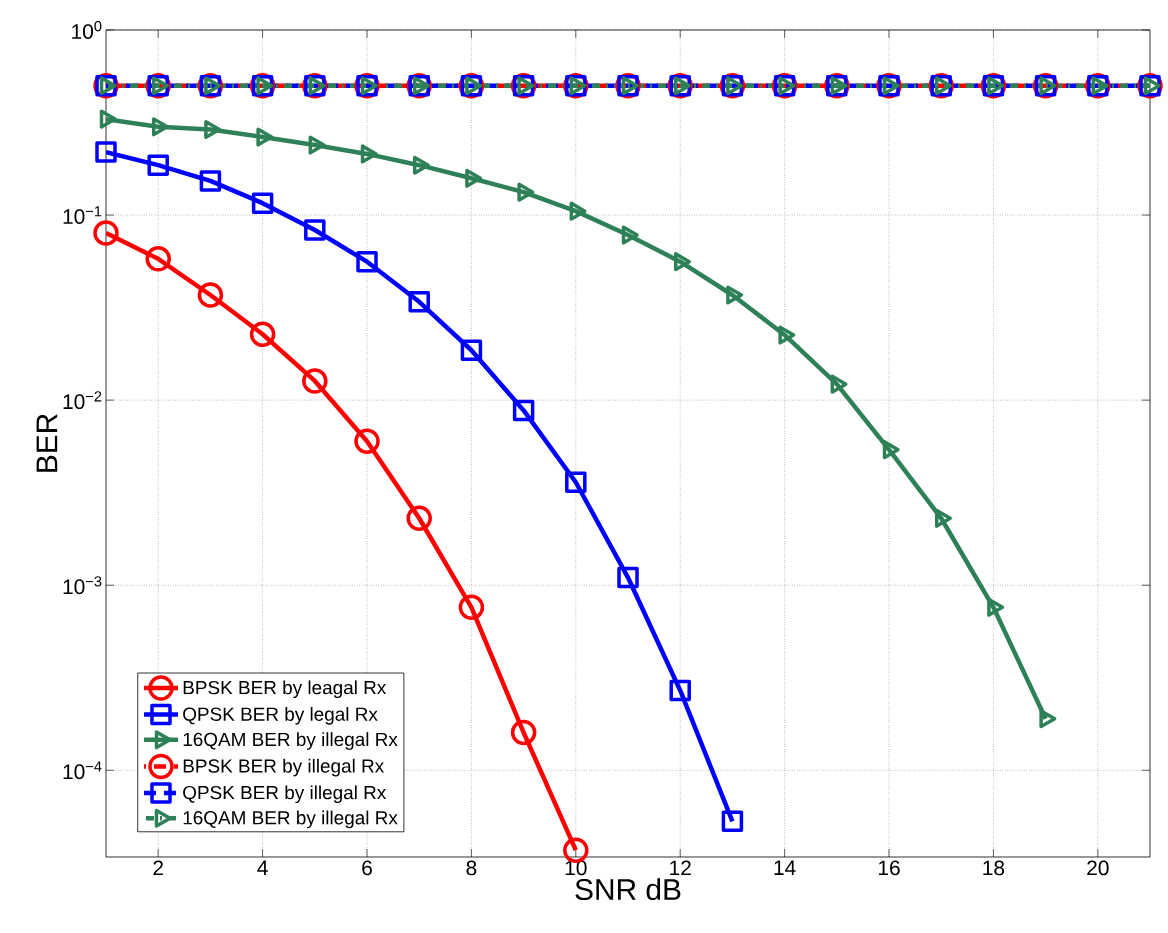 The image size is (1168, 933). I want to click on legend-label: QPSK BER by legal Rx, so click(280, 715).